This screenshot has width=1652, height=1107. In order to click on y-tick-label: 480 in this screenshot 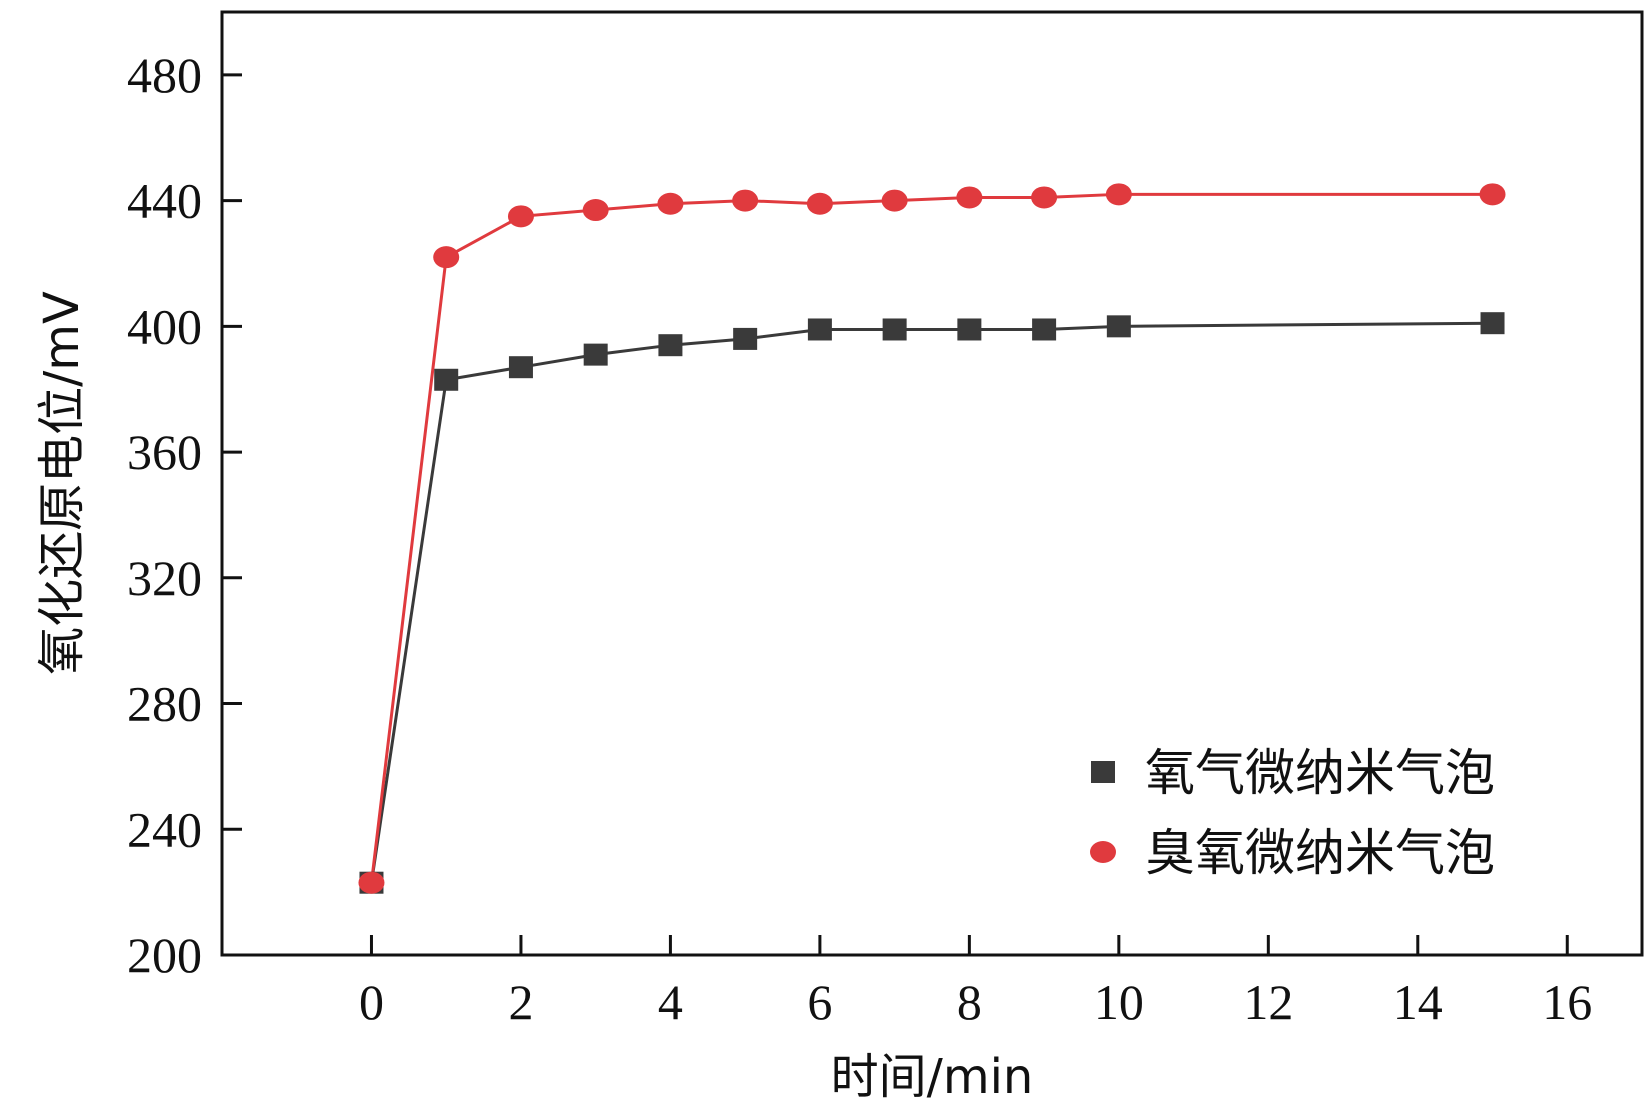, I will do `click(164, 75)`.